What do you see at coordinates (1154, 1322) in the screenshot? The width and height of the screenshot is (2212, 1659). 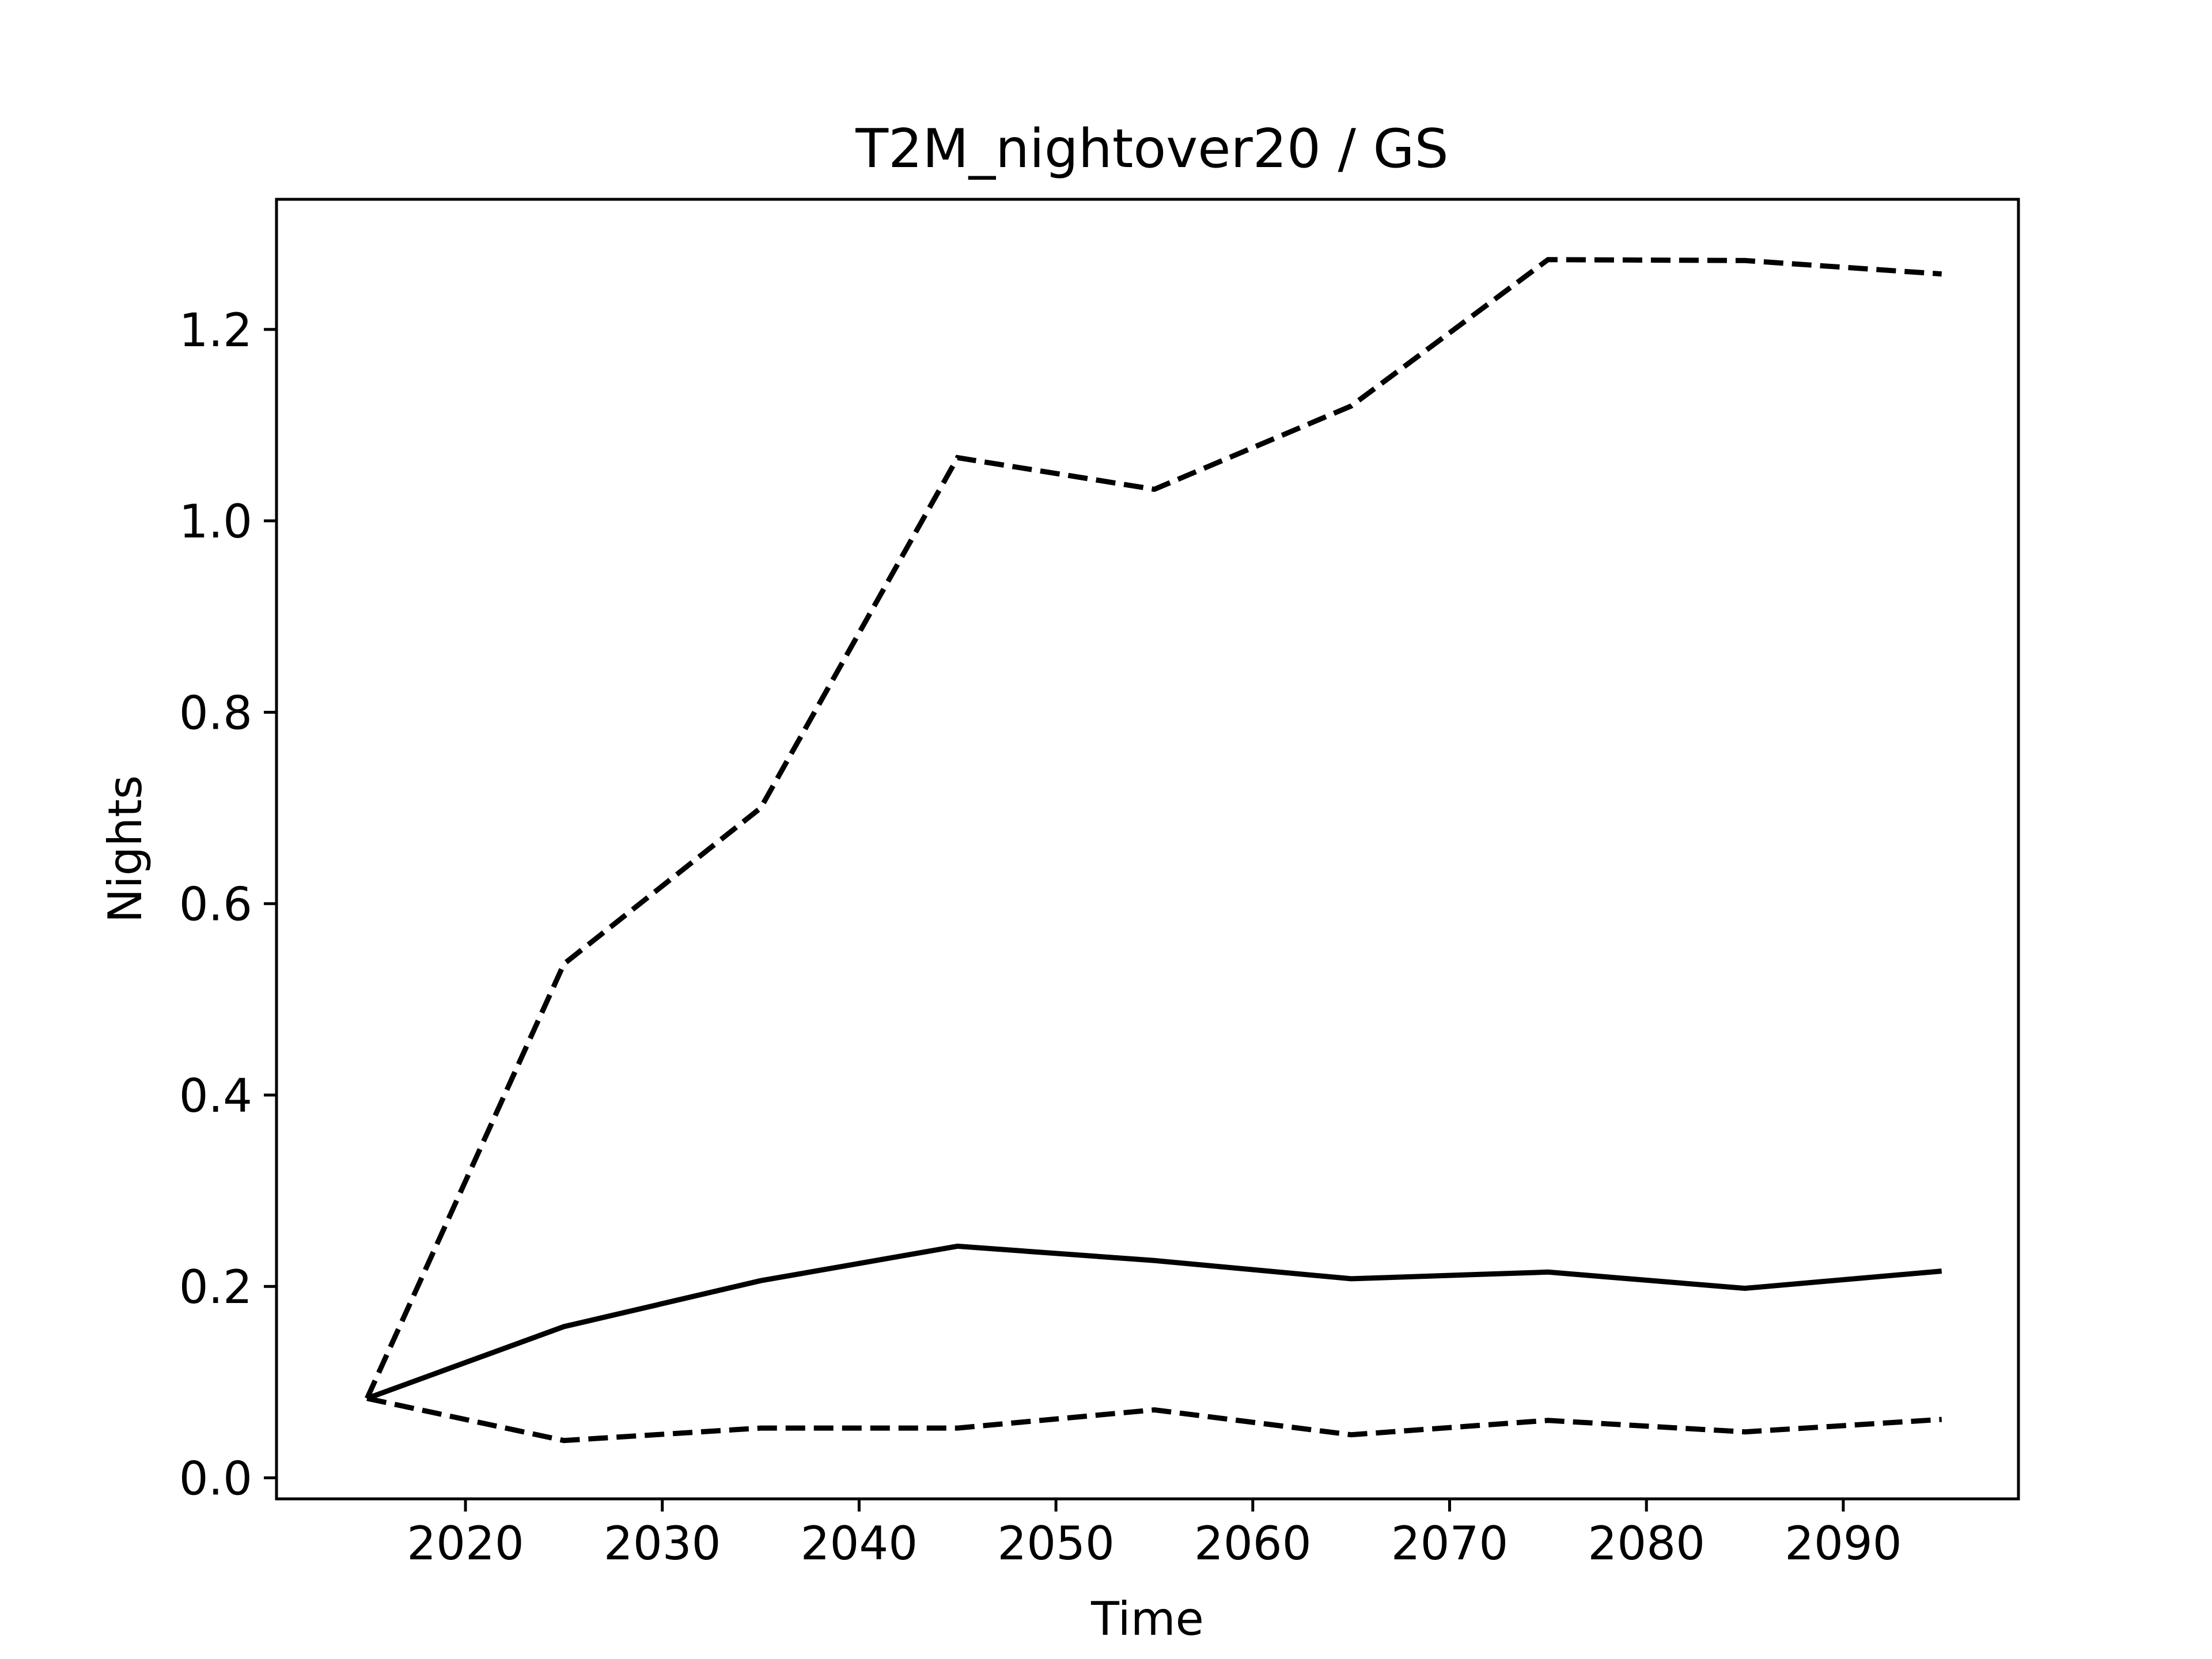 I see `series-line-solid` at bounding box center [1154, 1322].